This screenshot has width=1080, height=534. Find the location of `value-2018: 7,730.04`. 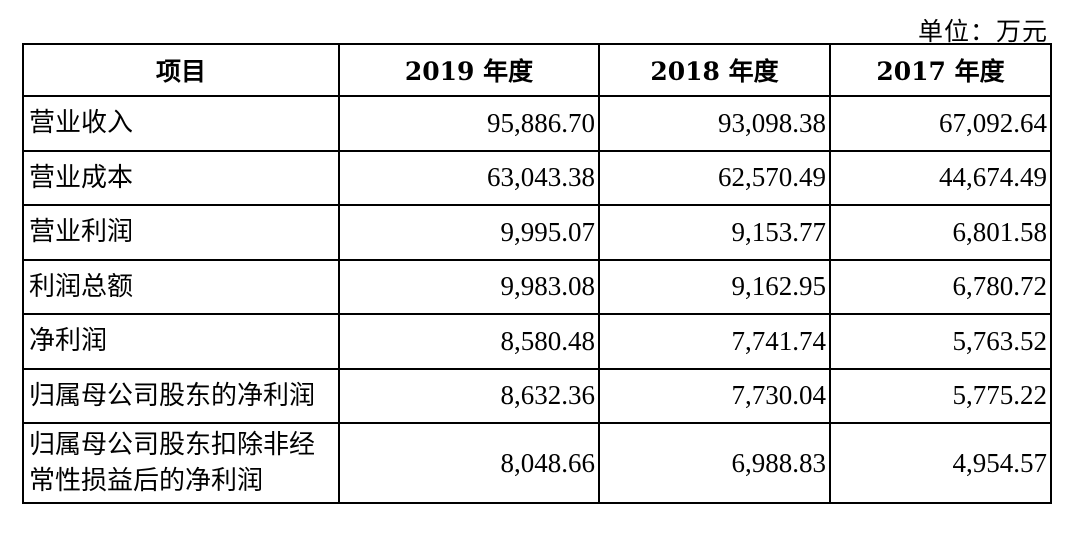

value-2018: 7,730.04 is located at coordinates (714, 395).